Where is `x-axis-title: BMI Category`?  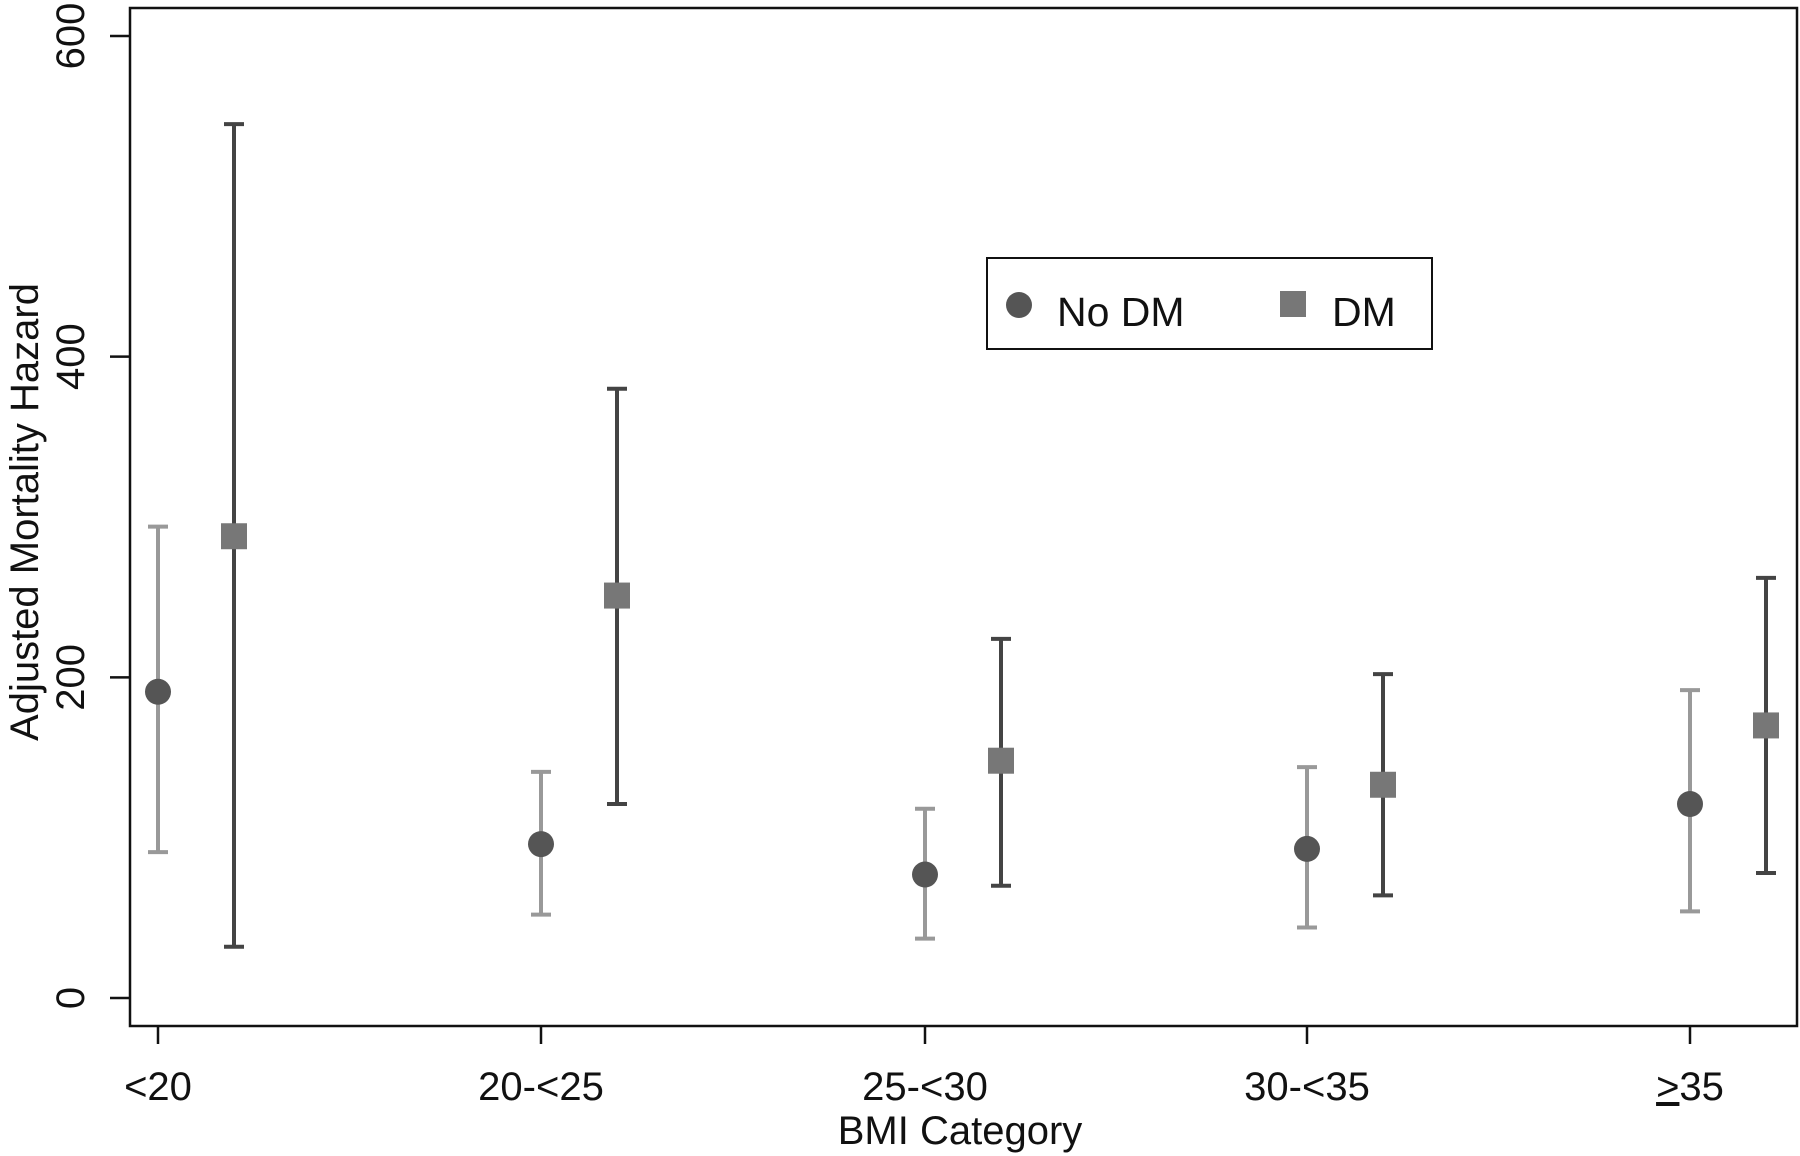
x-axis-title: BMI Category is located at coordinates (960, 1131).